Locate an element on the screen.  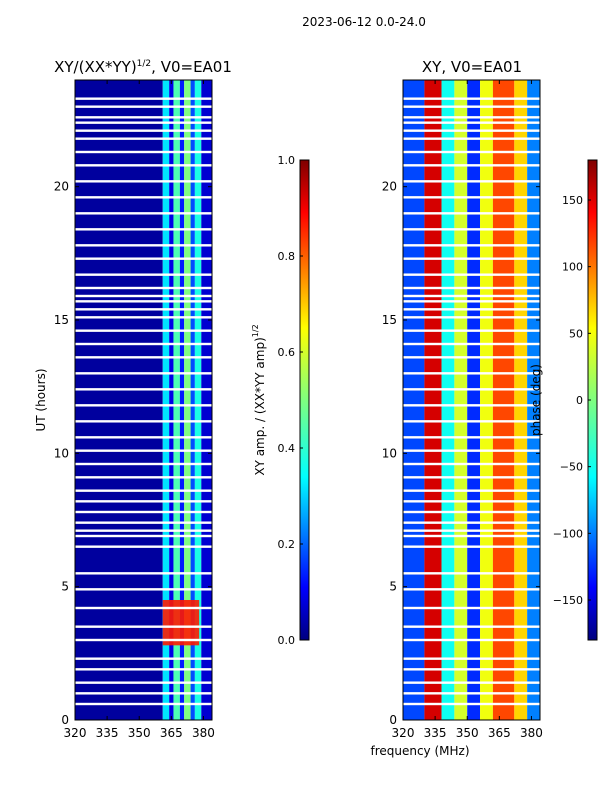
colorbar2-tick-label: 100 is located at coordinates (572, 267).